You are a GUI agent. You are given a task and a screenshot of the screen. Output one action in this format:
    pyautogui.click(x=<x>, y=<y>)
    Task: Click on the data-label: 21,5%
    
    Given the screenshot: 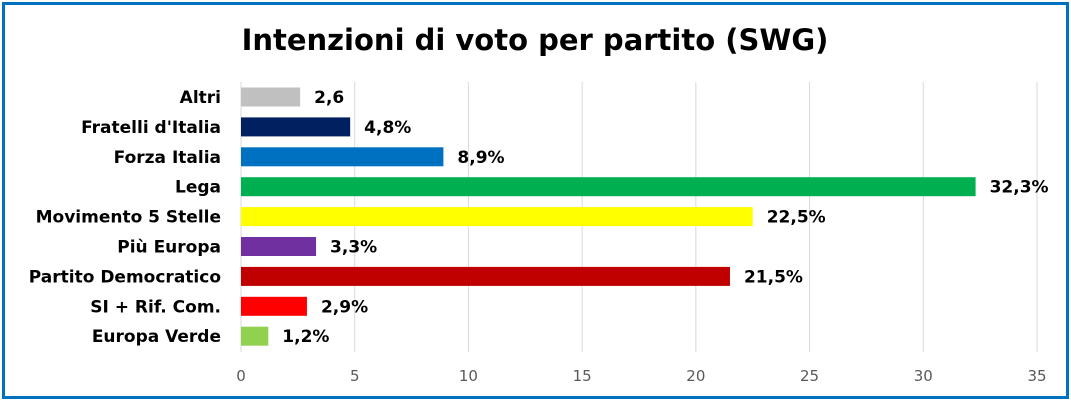 What is the action you would take?
    pyautogui.click(x=773, y=277)
    